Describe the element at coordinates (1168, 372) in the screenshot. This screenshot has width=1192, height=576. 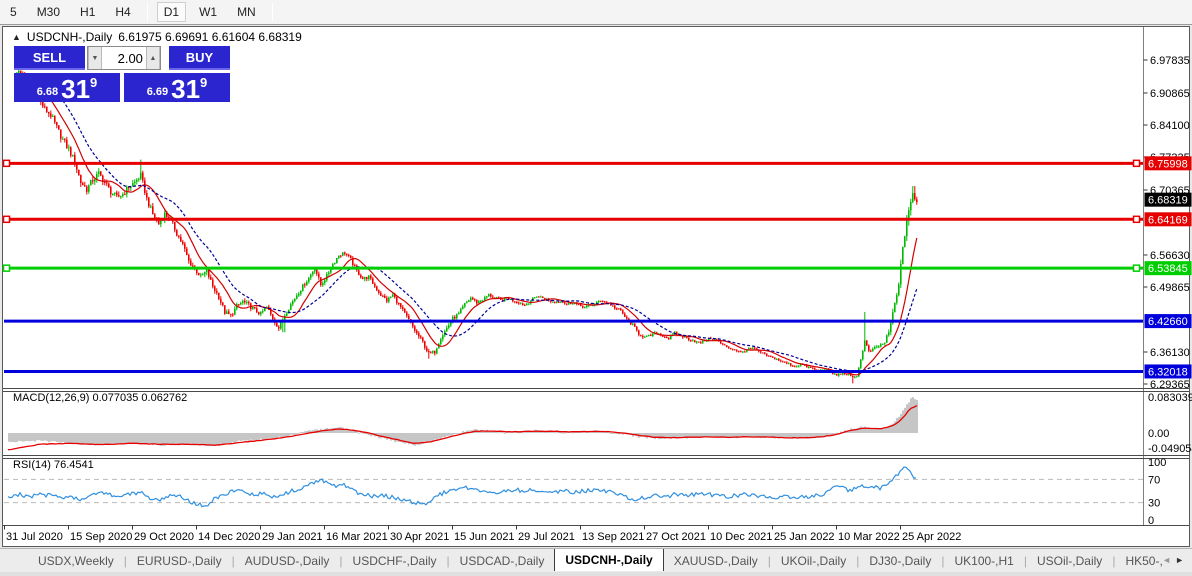
I see `hline-price-label-text: 6.32018` at that location.